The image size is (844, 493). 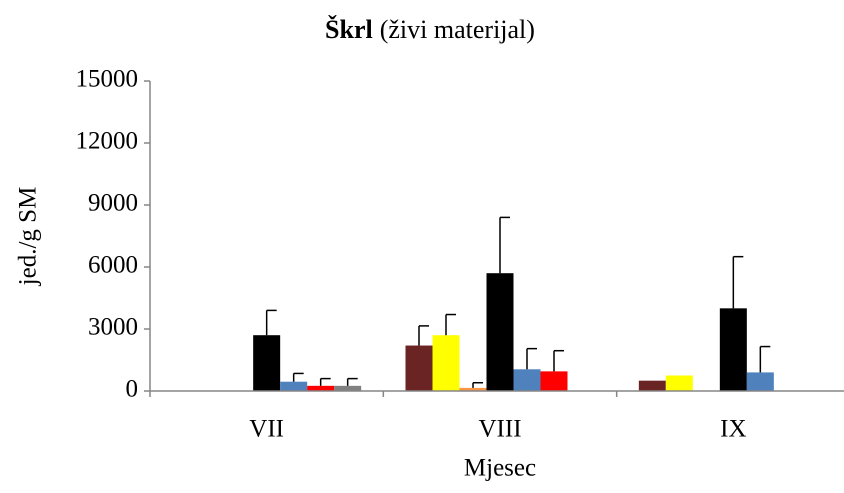 What do you see at coordinates (28, 237) in the screenshot?
I see `y-axis-label: jed./g SM` at bounding box center [28, 237].